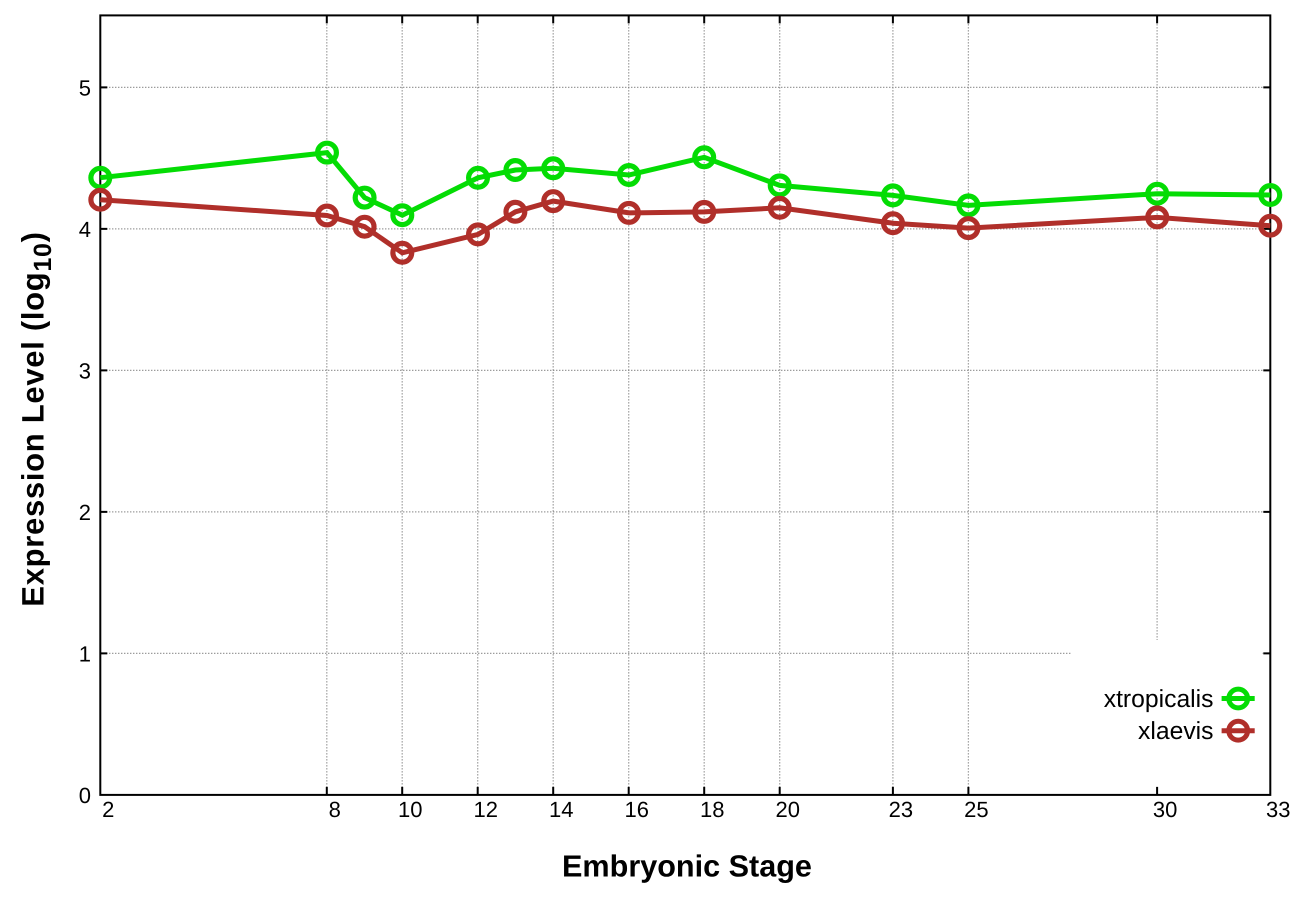 The width and height of the screenshot is (1296, 907). What do you see at coordinates (1175, 731) in the screenshot?
I see `svg-text: xlaevis` at bounding box center [1175, 731].